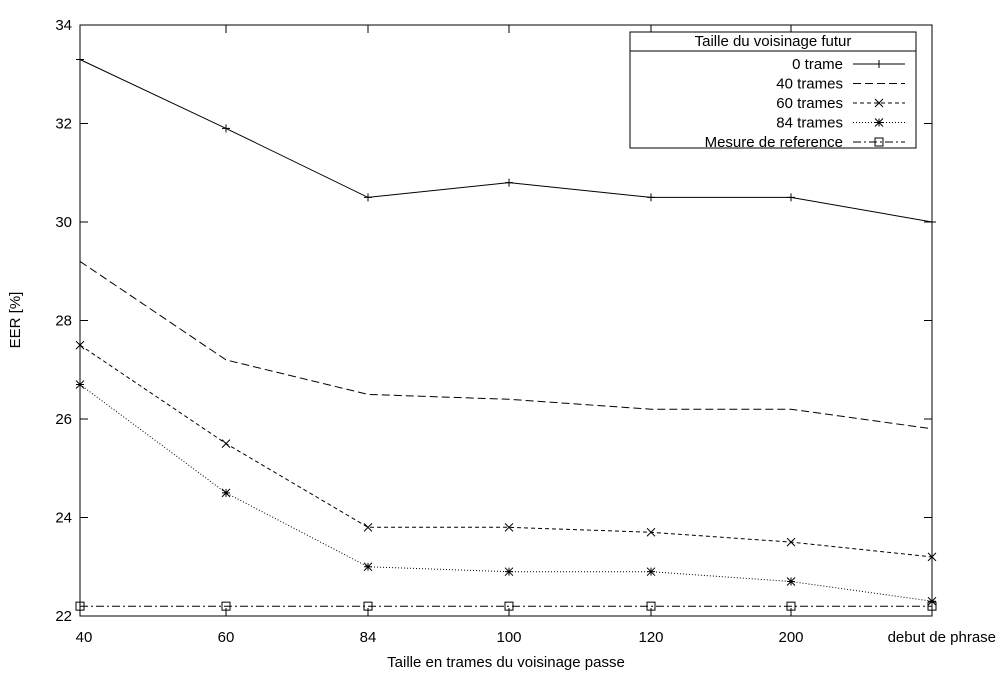 The image size is (999, 675). What do you see at coordinates (809, 123) in the screenshot?
I see `legend-label: 84 trames` at bounding box center [809, 123].